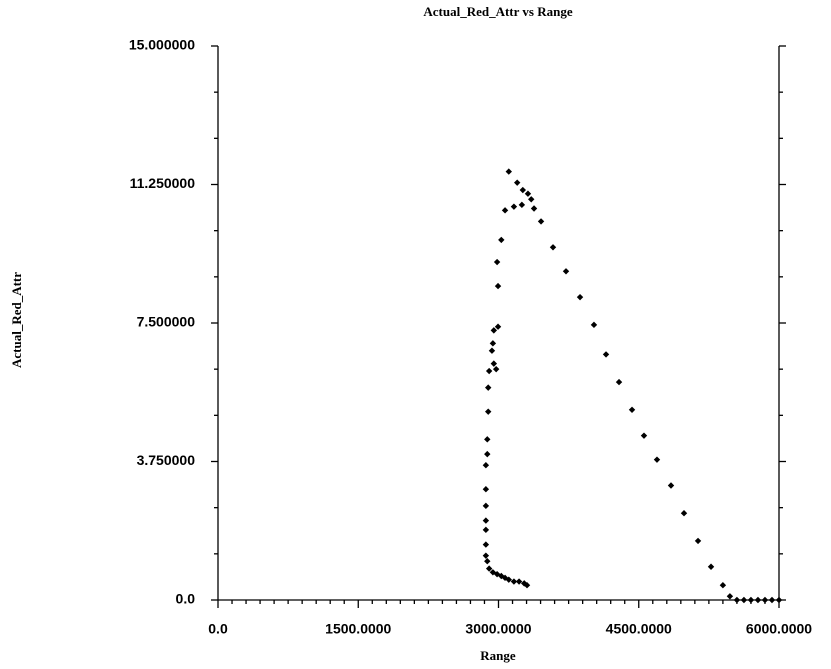 This screenshot has height=669, width=831. I want to click on x-tick-label: 4500.0000, so click(639, 629).